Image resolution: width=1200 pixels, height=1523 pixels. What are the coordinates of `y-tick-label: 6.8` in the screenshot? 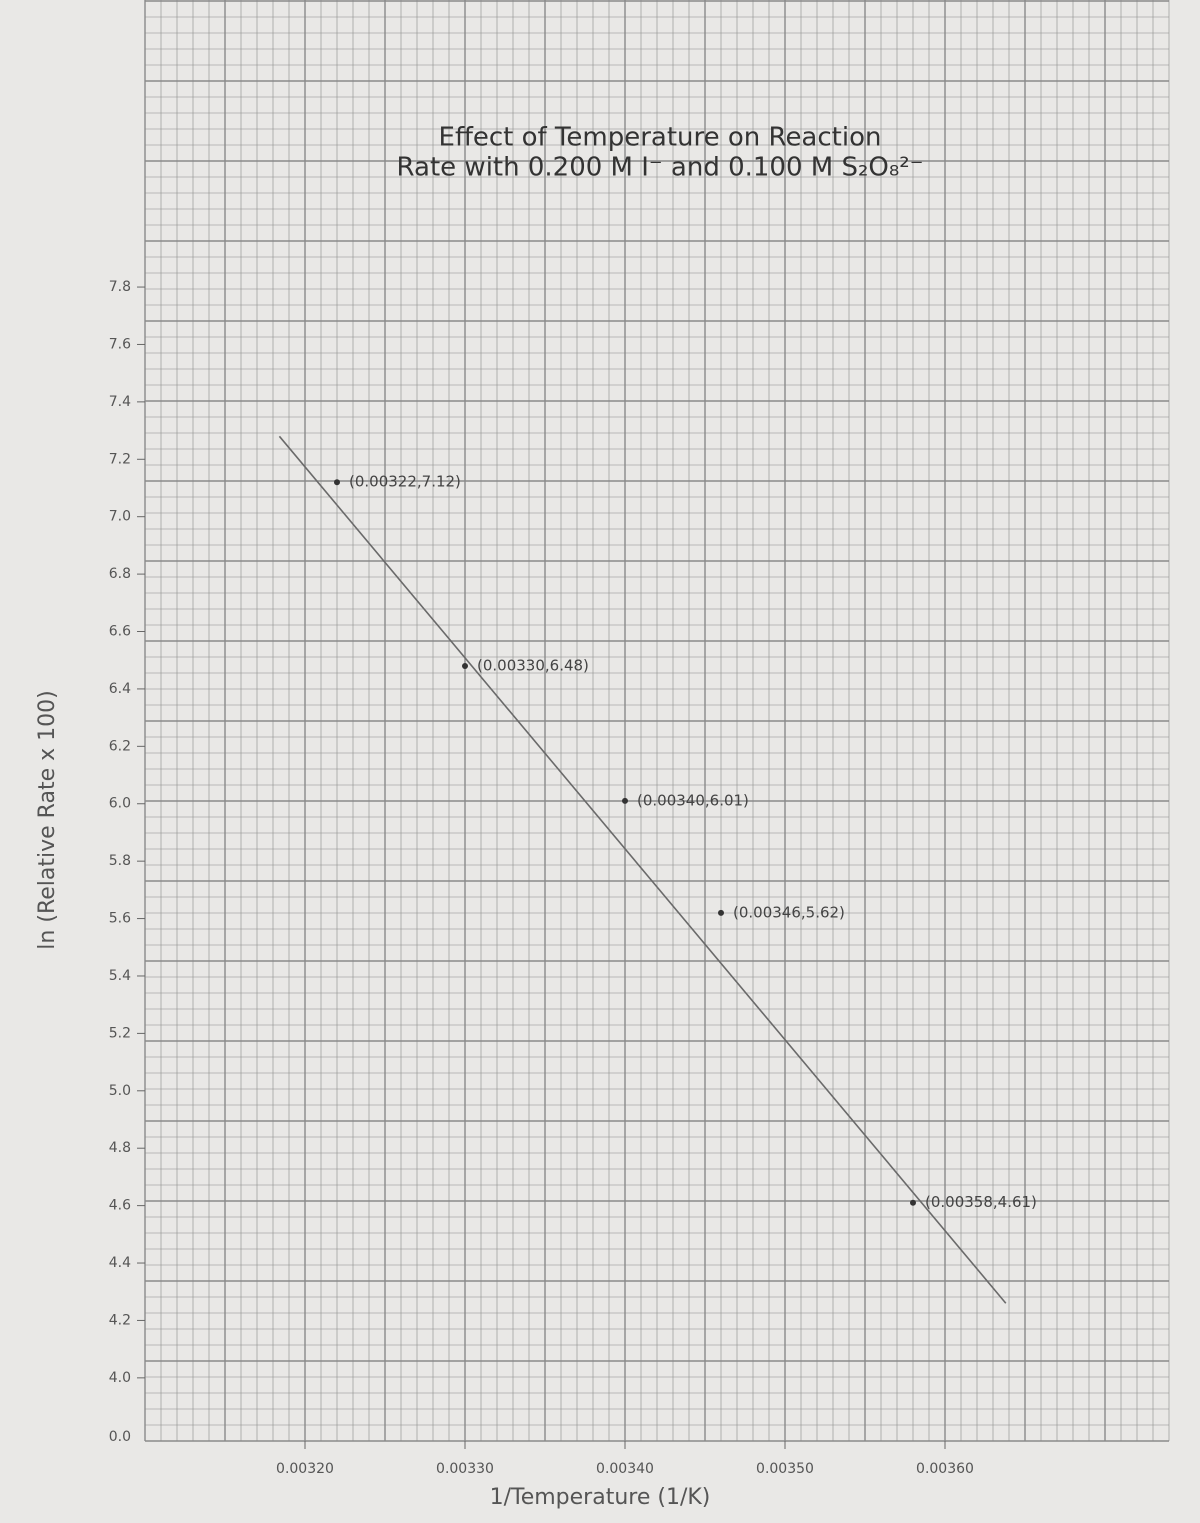 It's located at (120, 574).